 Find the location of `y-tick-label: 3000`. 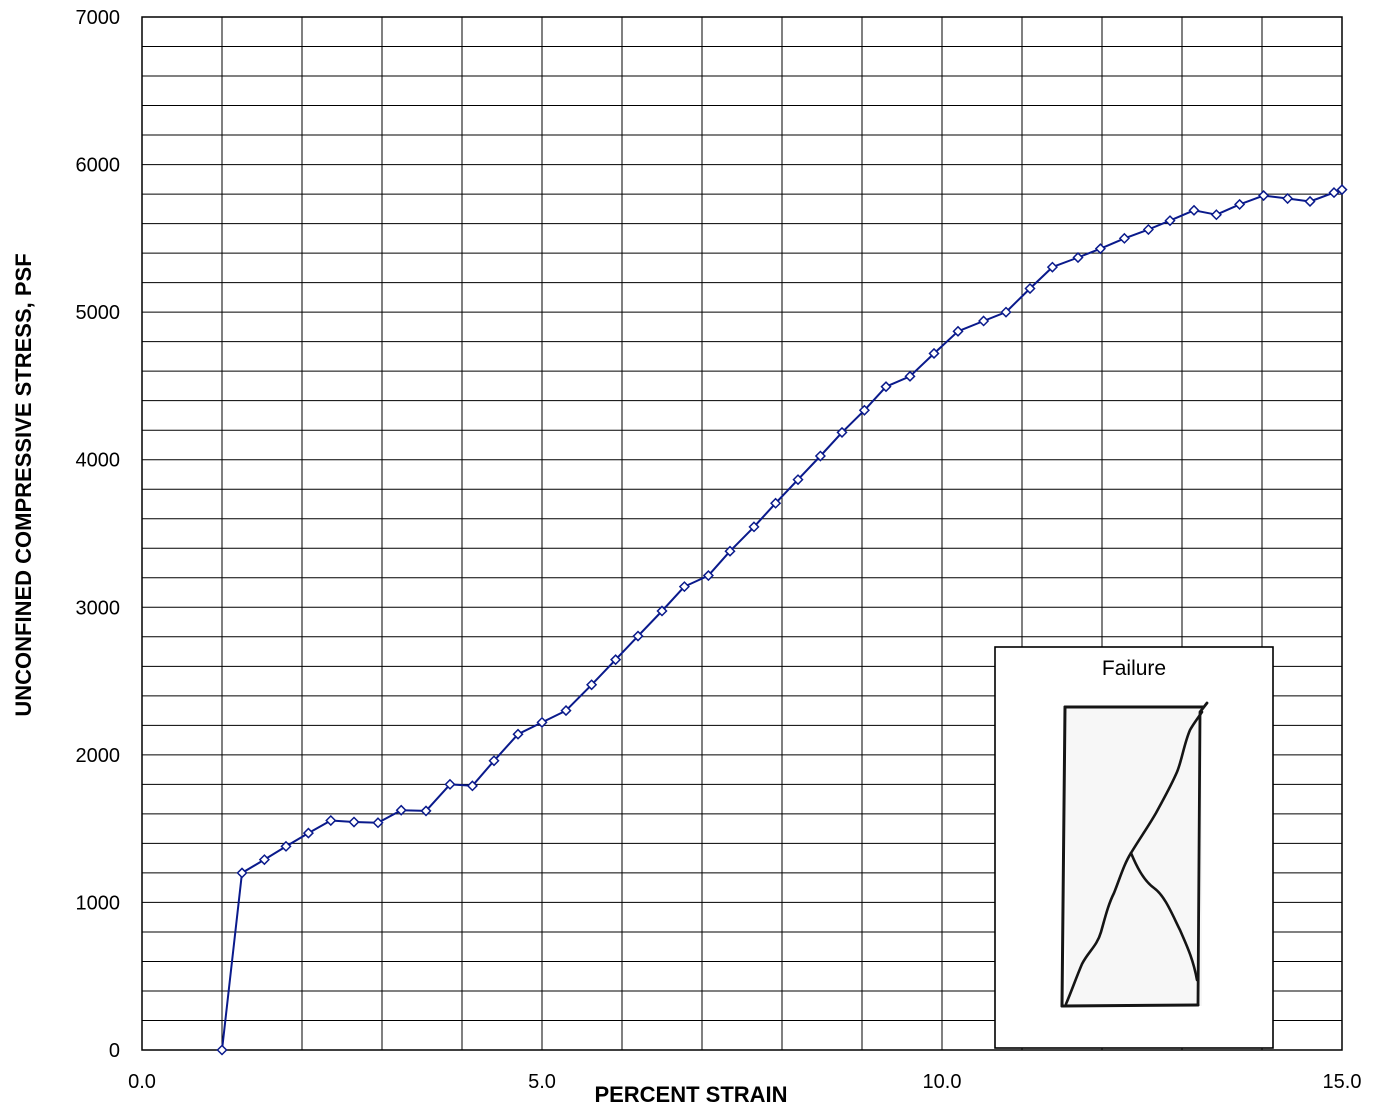

y-tick-label: 3000 is located at coordinates (98, 608).